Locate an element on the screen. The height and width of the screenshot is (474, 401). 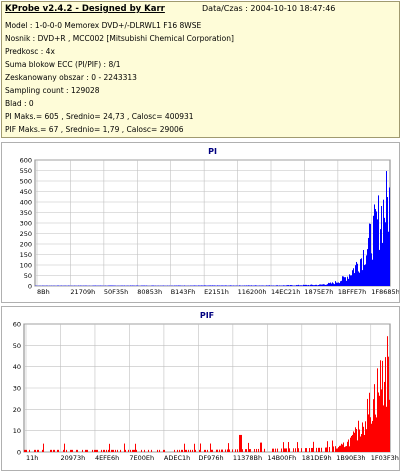
pi-xtick-label: 1875E7h is located at coordinates (318, 292).